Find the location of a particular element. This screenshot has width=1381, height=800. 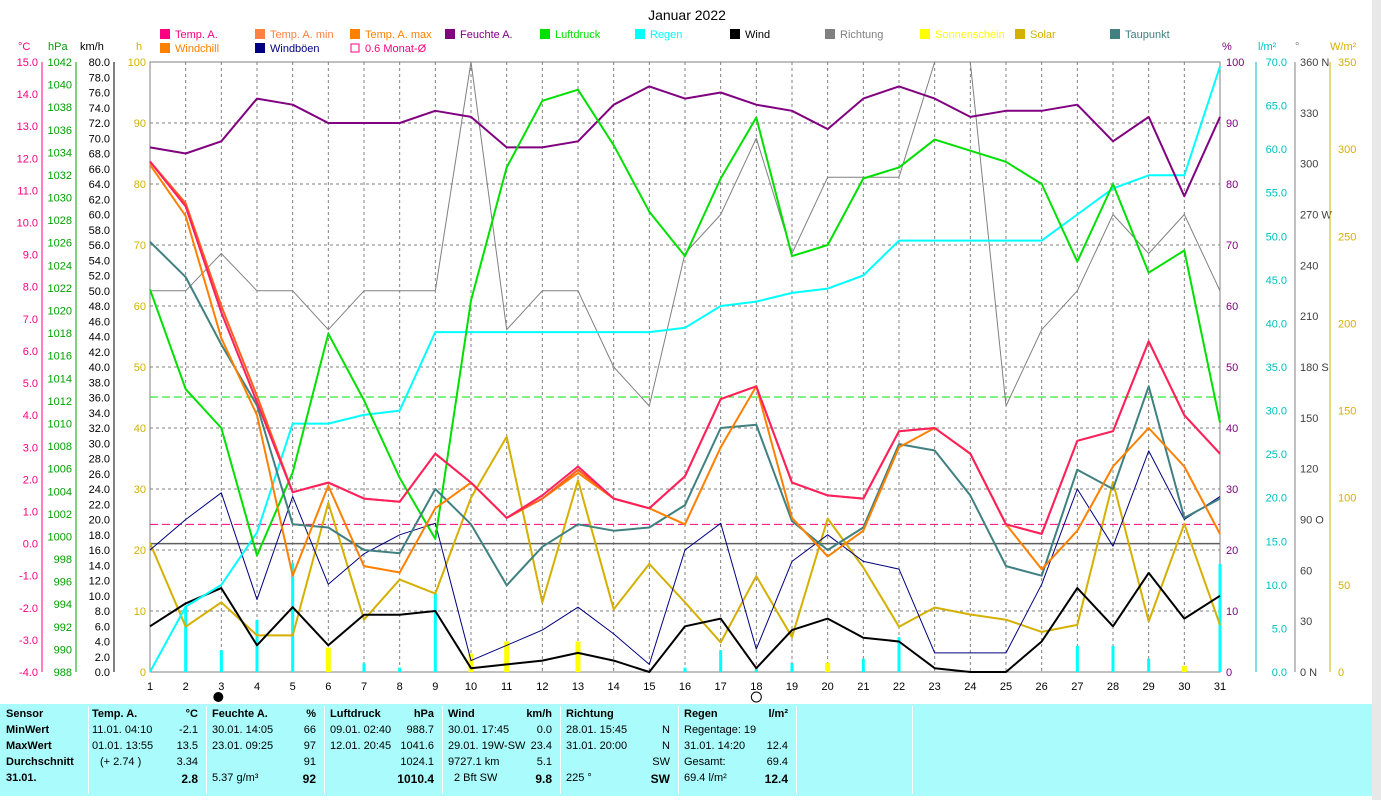

stats-dir-current: SW is located at coordinates (660, 779).